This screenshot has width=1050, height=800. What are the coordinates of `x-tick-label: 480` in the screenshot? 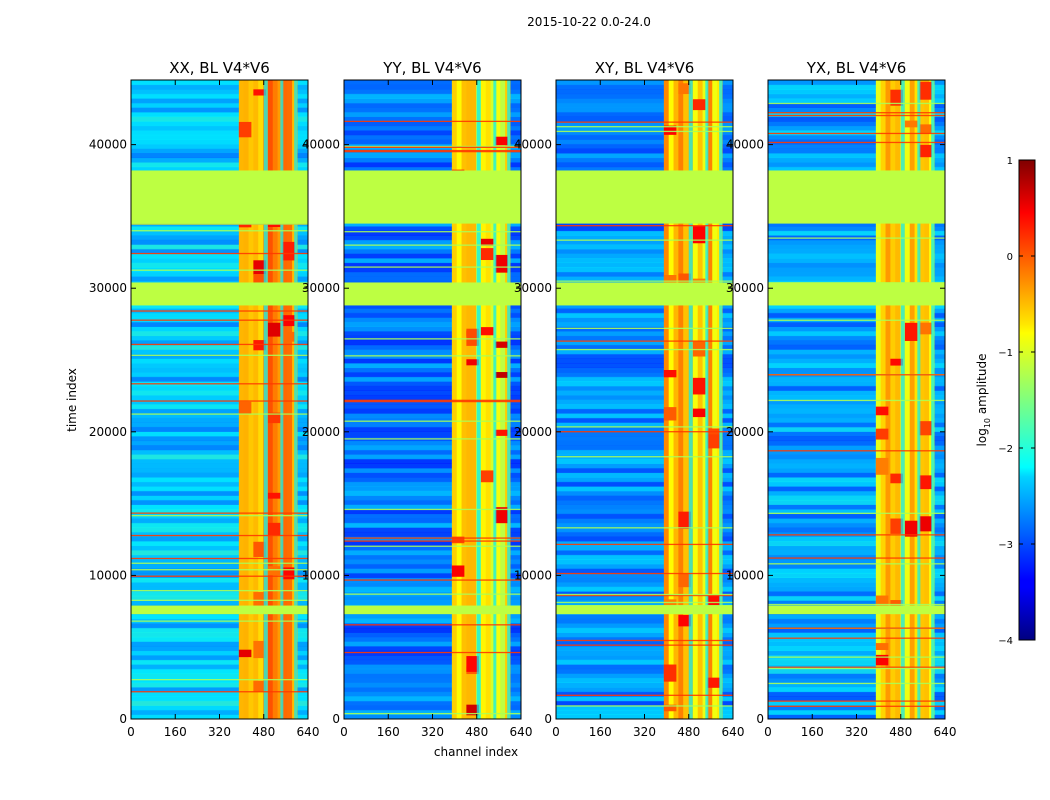 It's located at (263, 732).